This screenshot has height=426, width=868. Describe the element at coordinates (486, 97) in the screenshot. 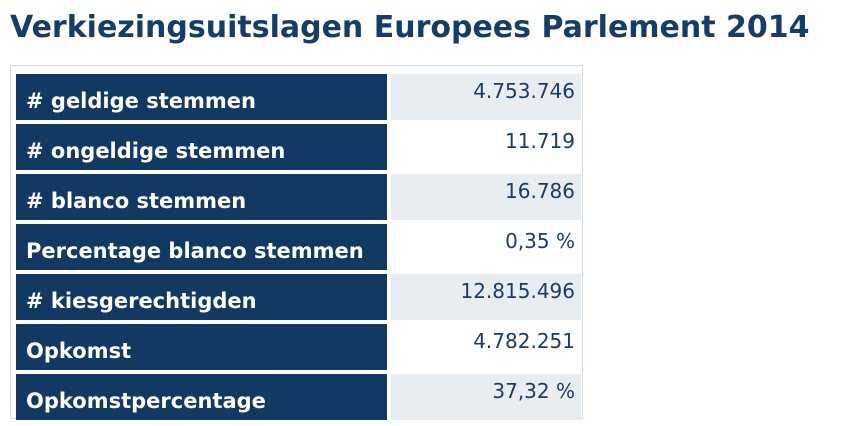

I see `row-value: 4.753.746` at that location.